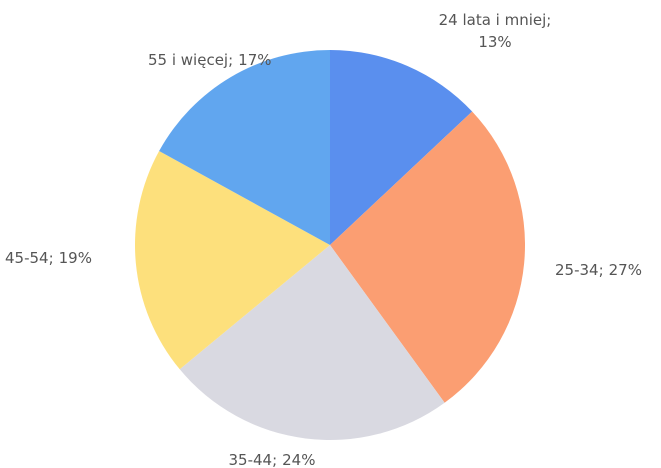  What do you see at coordinates (494, 42) in the screenshot?
I see `value-label: 13%` at bounding box center [494, 42].